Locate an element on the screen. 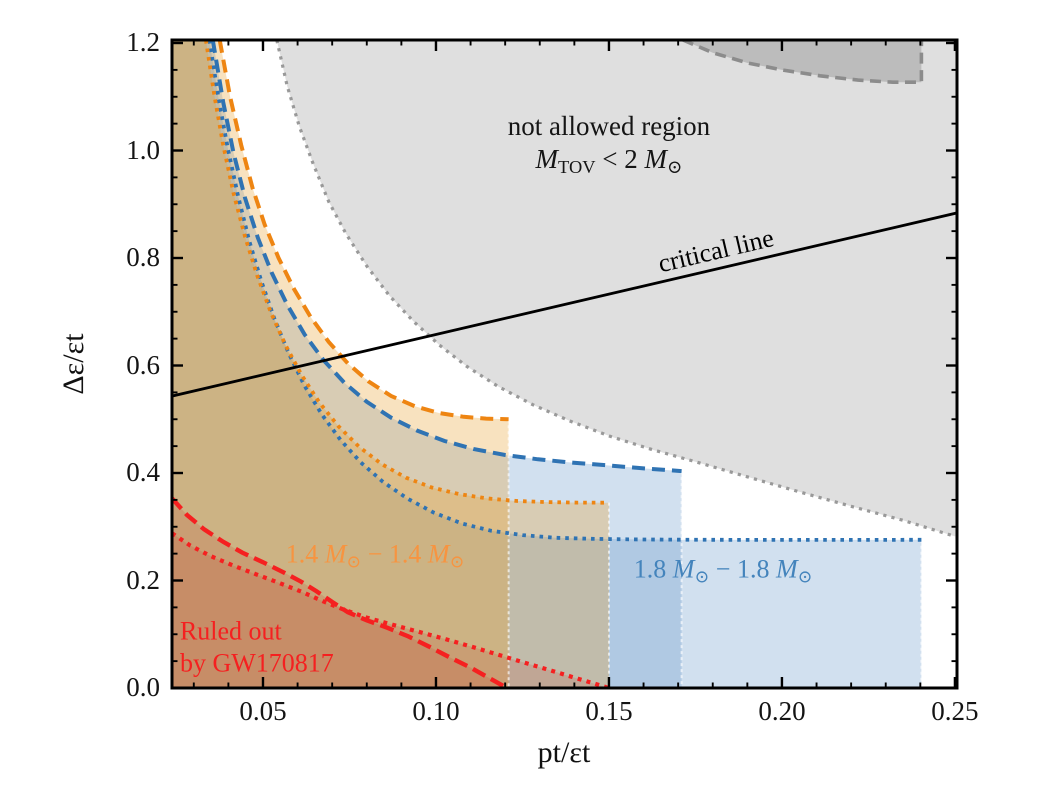  boundary-gw170817-dotted is located at coordinates (390, 609).